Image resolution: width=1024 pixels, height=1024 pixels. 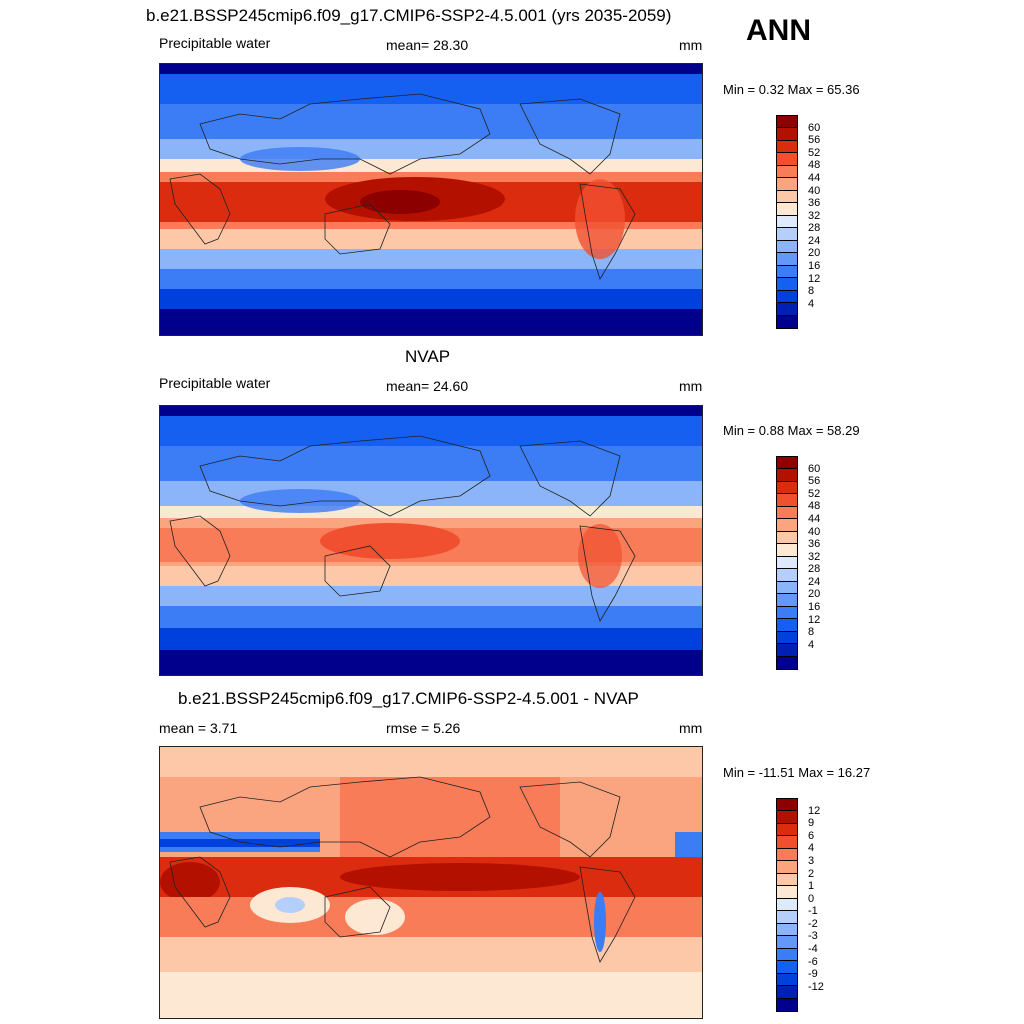 What do you see at coordinates (811, 823) in the screenshot?
I see `colorbar-tick-label: 9` at bounding box center [811, 823].